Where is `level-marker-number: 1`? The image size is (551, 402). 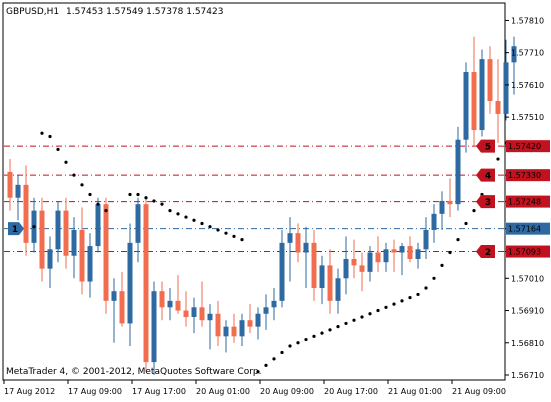
level-marker-number: 1 is located at coordinates (15, 230).